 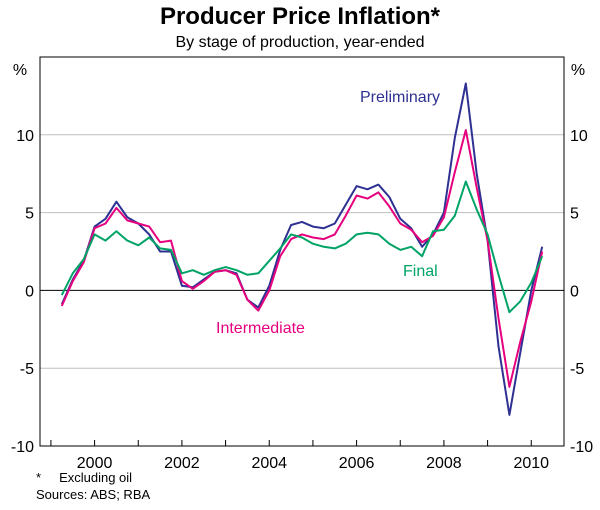 I want to click on y-axis-unit-left: %, so click(x=20, y=70).